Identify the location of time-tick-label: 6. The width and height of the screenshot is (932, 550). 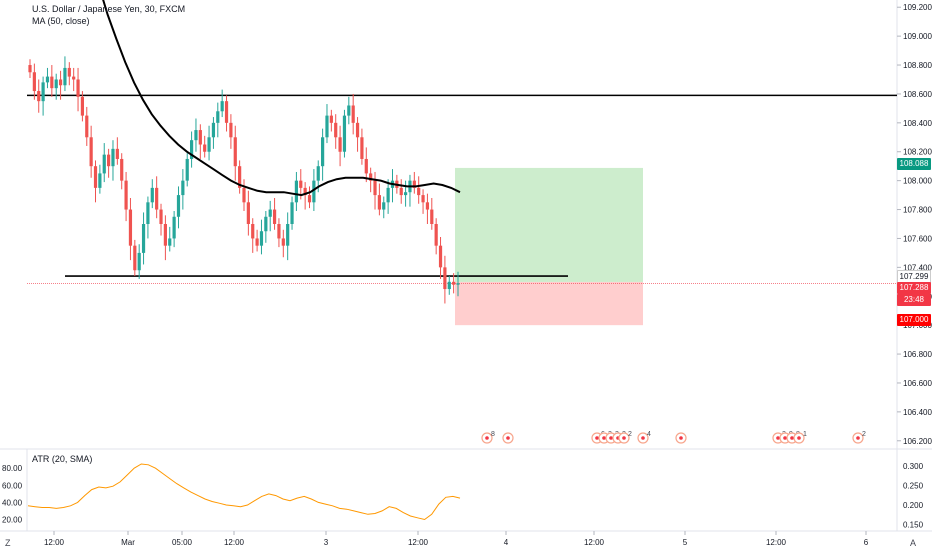
(866, 542).